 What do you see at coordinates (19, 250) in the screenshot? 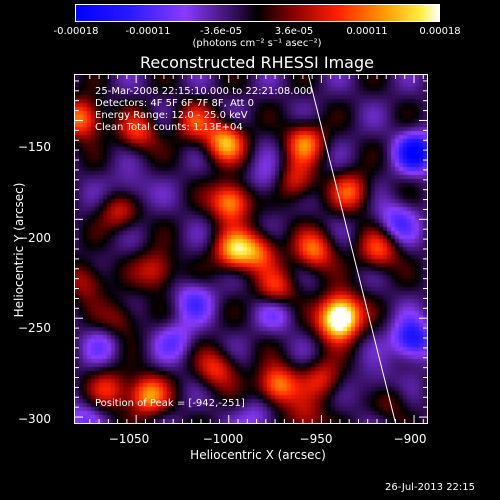
I see `y-axis-label: Heliocentric Y (arcsec)` at bounding box center [19, 250].